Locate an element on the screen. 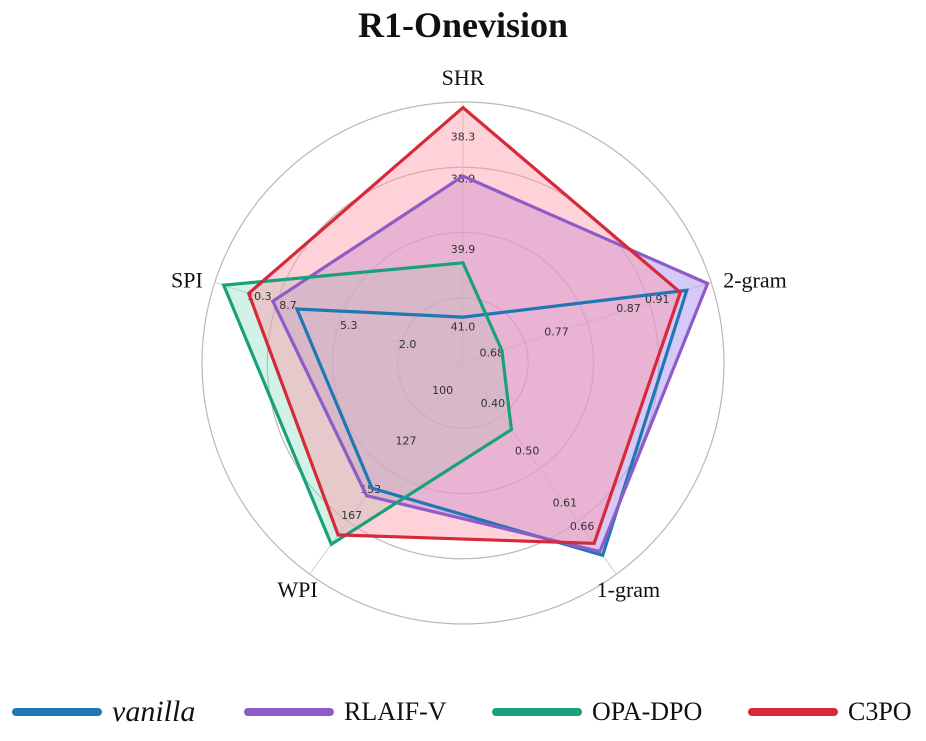 This screenshot has height=741, width=926. tick-label-shr: 41.0 is located at coordinates (463, 327).